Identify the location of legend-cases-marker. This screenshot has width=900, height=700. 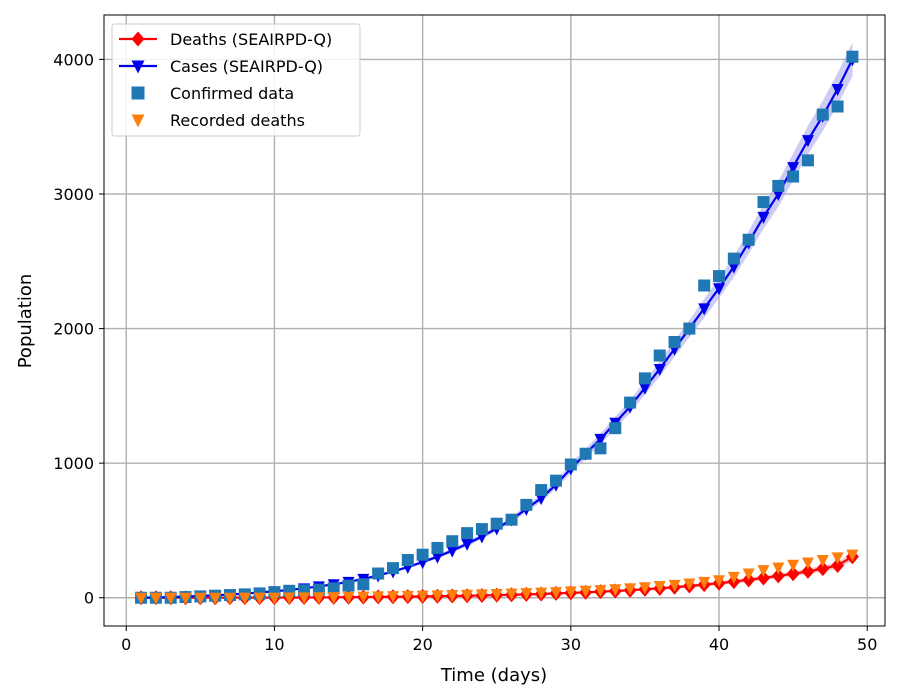
(138, 67).